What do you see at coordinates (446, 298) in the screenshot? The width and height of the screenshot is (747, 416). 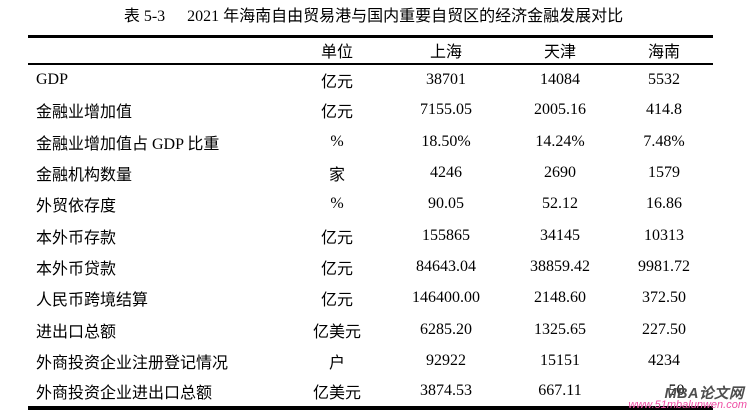 I see `cell-shanghai: 146400.00` at bounding box center [446, 298].